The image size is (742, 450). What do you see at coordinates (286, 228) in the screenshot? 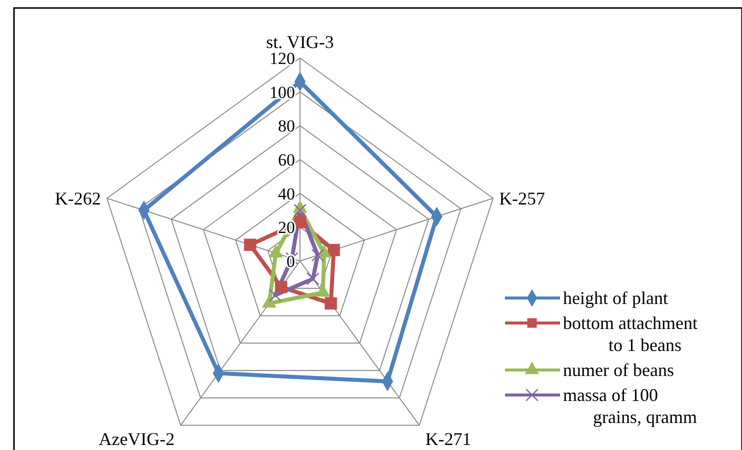
I see `y-tick-label: 20` at bounding box center [286, 228].